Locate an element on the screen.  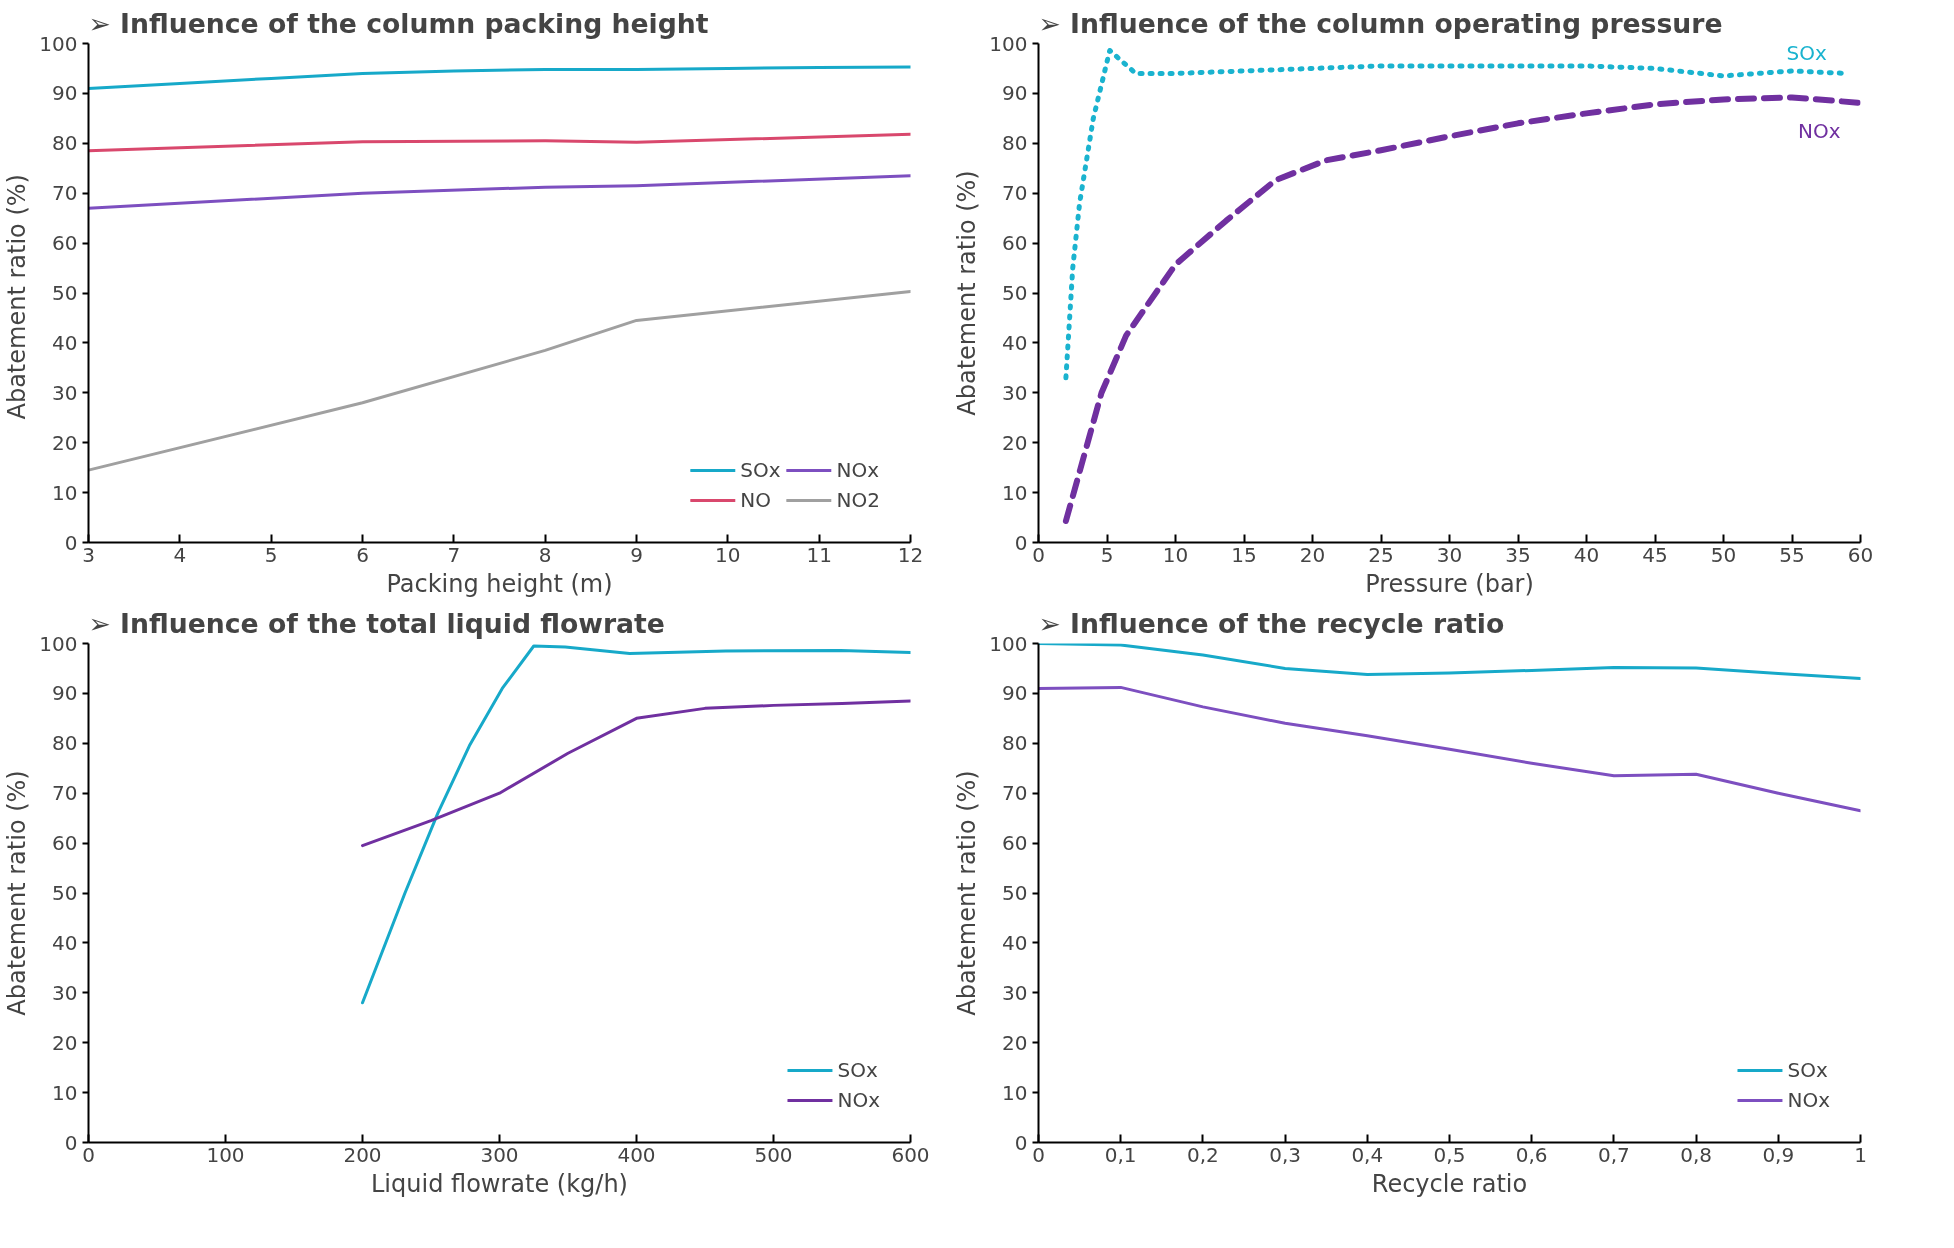
x-tick-label: 45 is located at coordinates (1655, 554).